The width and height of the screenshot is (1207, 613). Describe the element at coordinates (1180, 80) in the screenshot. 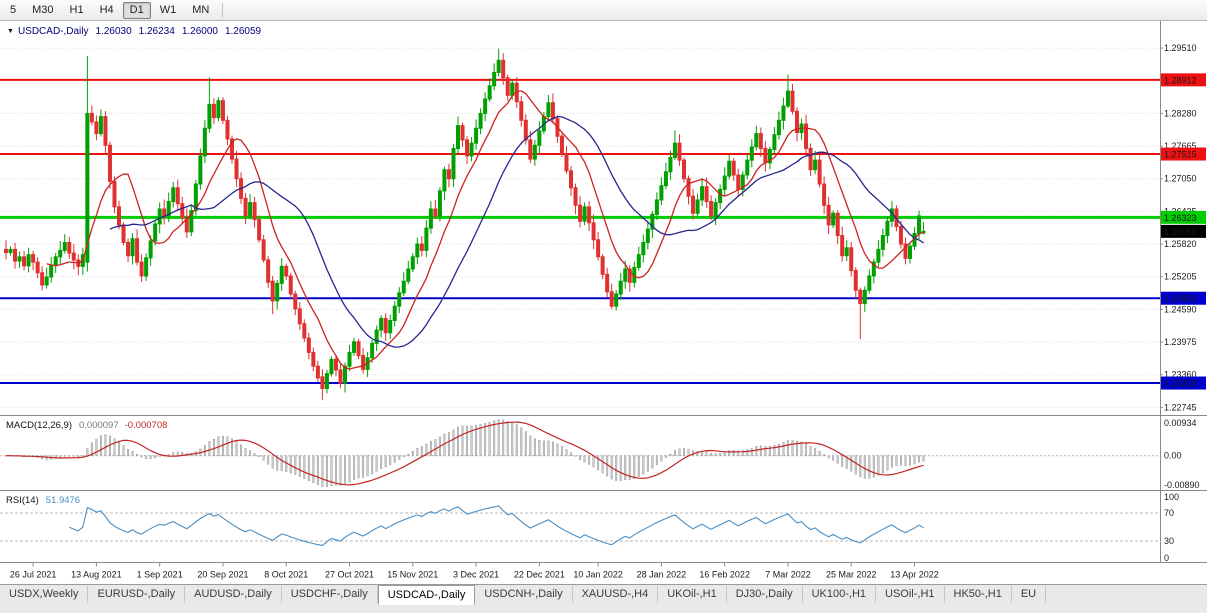

I see `svg-text: 1.28912` at that location.